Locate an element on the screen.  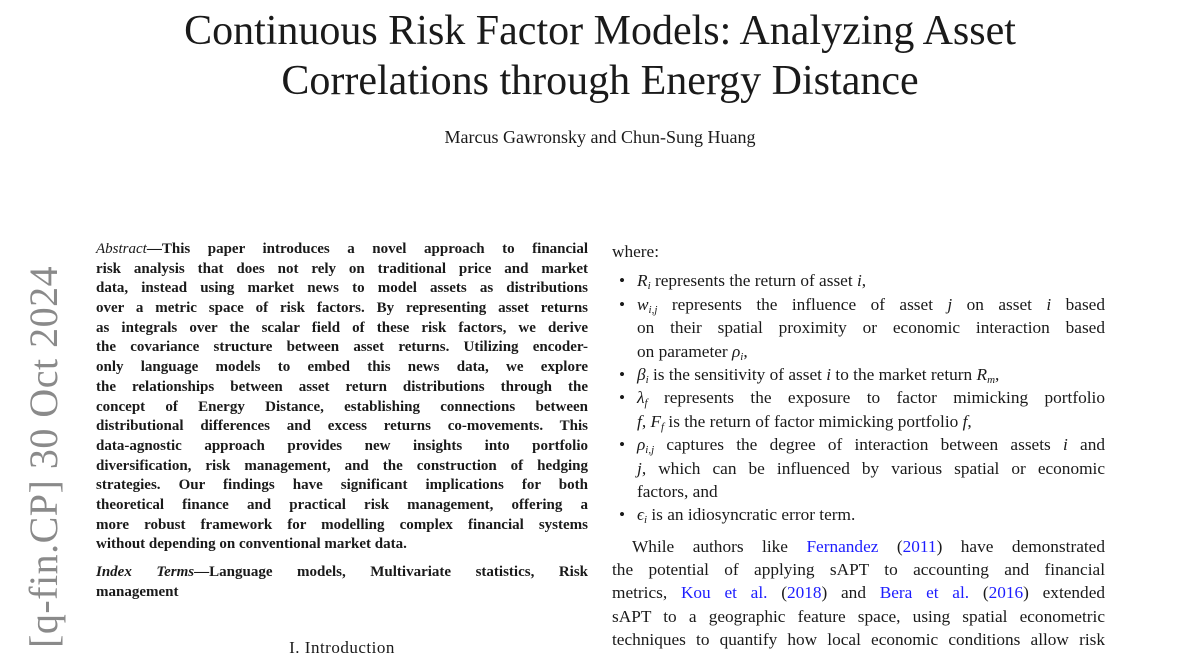
math-symbol: ρ is located at coordinates (736, 351).